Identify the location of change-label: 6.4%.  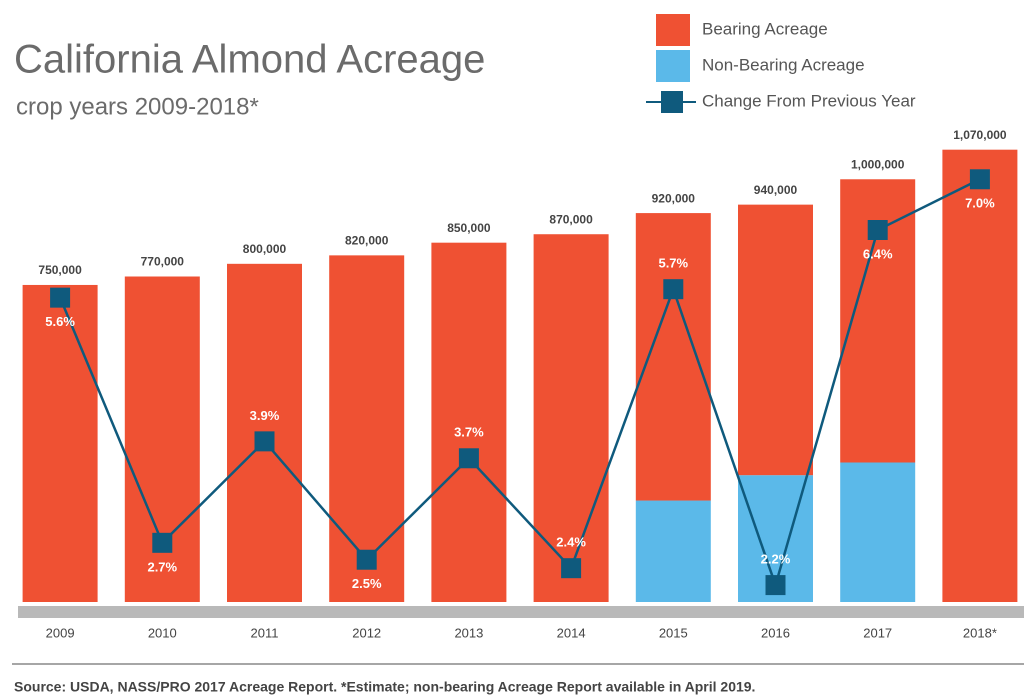
(878, 253).